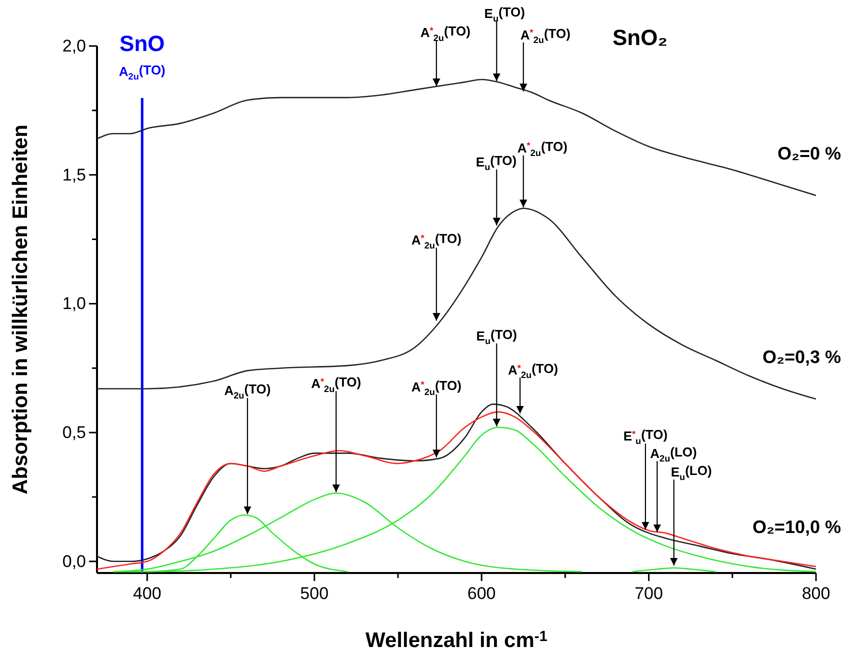 This screenshot has height=659, width=847. Describe the element at coordinates (147, 593) in the screenshot. I see `x-tick-label: 400` at that location.